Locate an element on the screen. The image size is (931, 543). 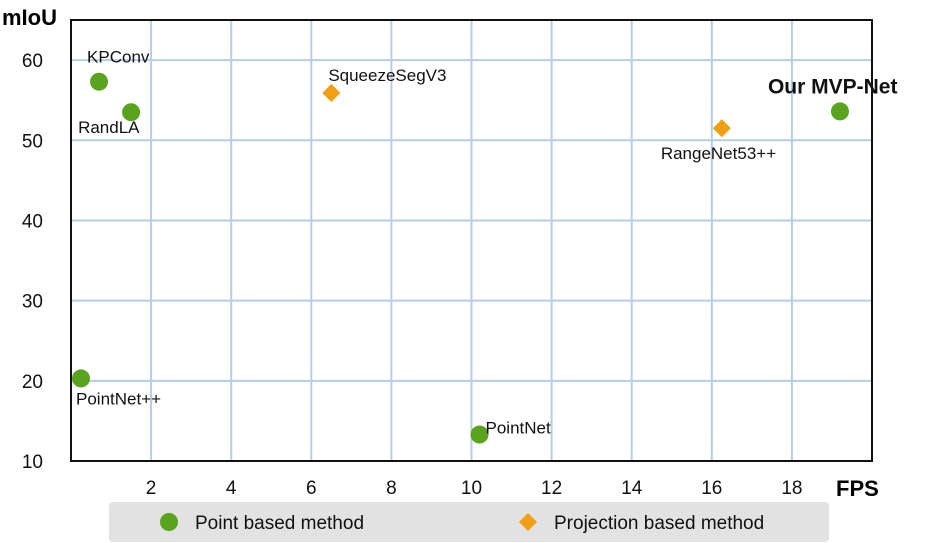
y-tick-label: 60 is located at coordinates (32, 61).